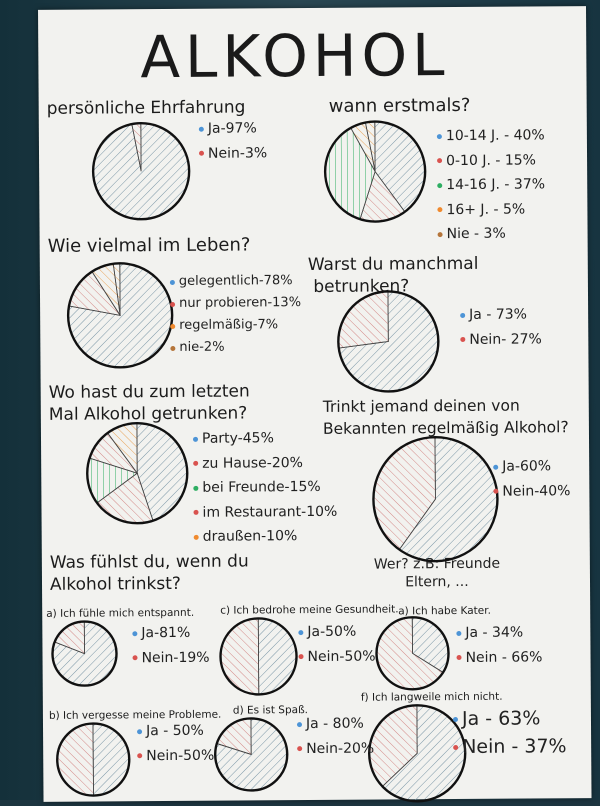 The width and height of the screenshot is (600, 806). I want to click on legend-item: Ja-81%, so click(170, 633).